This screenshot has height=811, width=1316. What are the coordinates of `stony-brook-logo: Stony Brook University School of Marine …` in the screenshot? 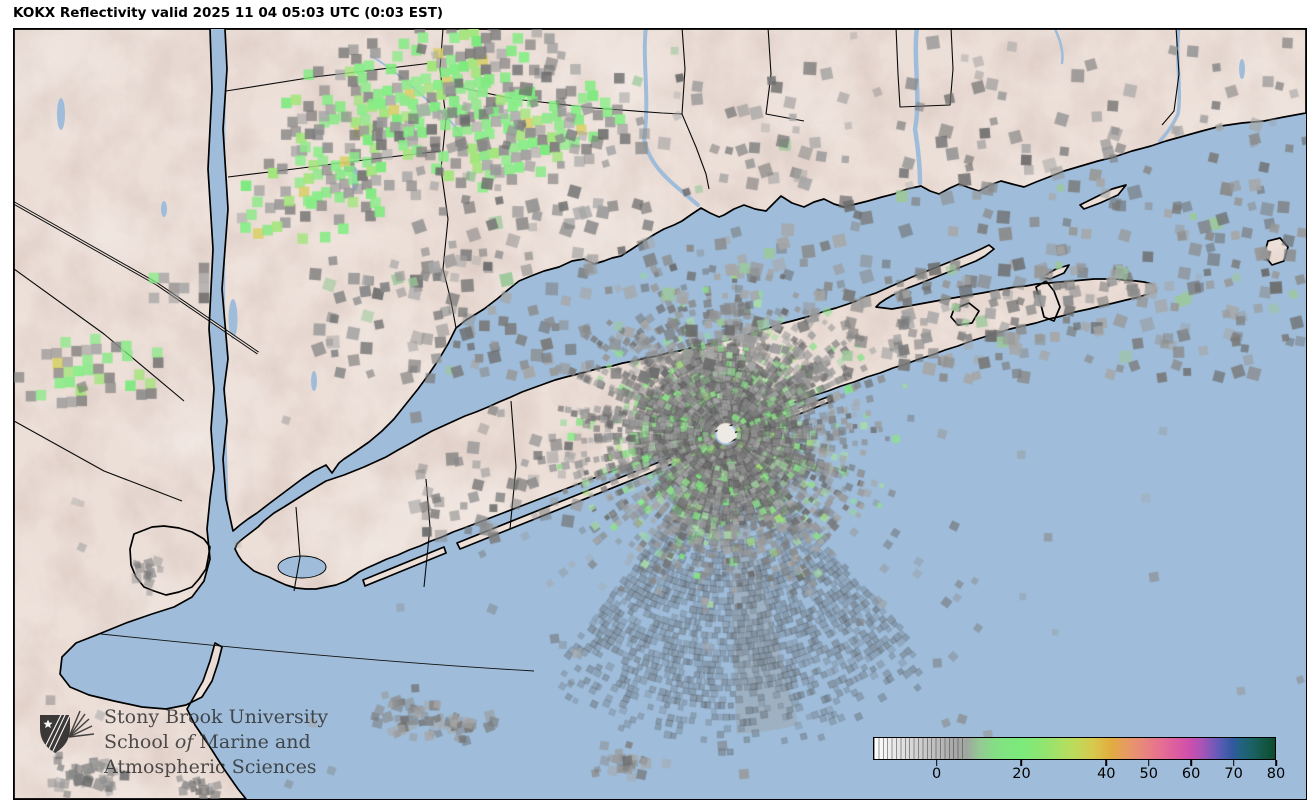 It's located at (182, 742).